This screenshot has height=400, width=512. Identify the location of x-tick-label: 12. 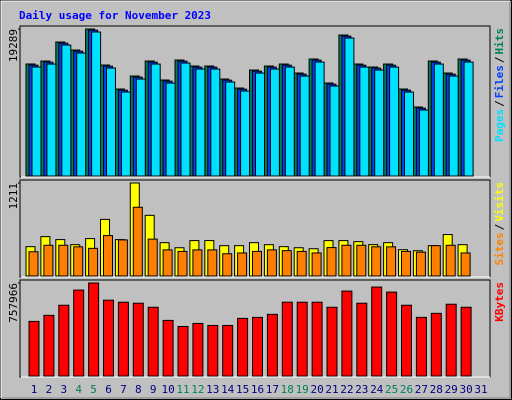
(197, 389).